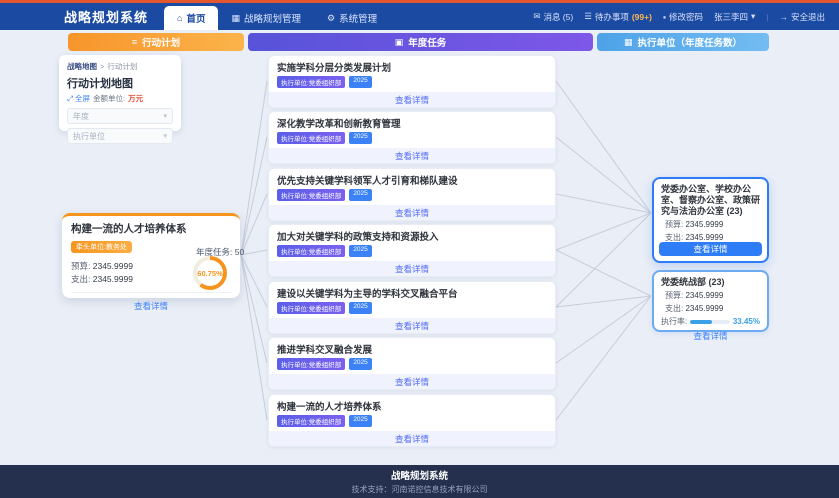  What do you see at coordinates (329, 407) in the screenshot?
I see `task-title: 构建一流的人才培养体系` at bounding box center [329, 407].